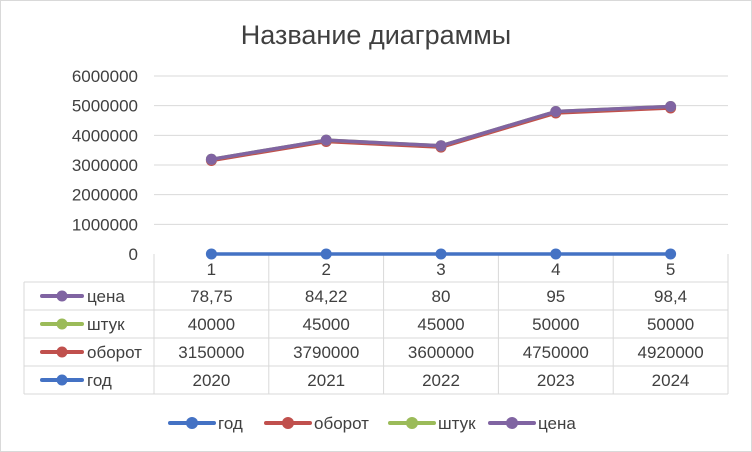  I want to click on table-series-name: цена, so click(106, 296).